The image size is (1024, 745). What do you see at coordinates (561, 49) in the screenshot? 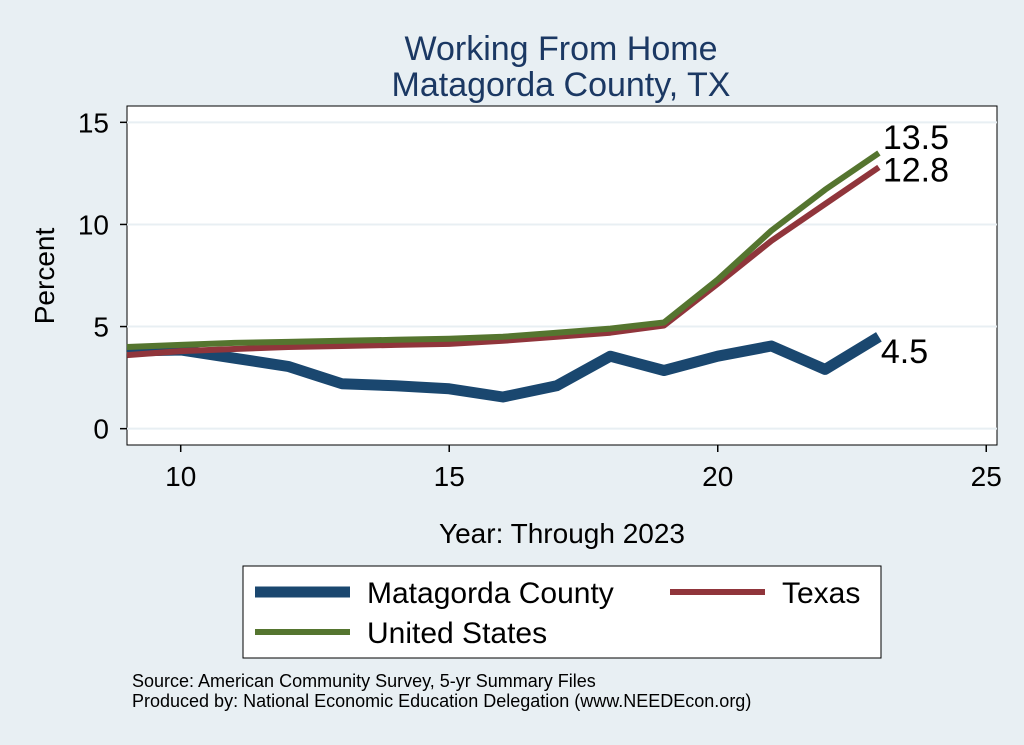
I see `chart-title-line-1: Working From Home` at bounding box center [561, 49].